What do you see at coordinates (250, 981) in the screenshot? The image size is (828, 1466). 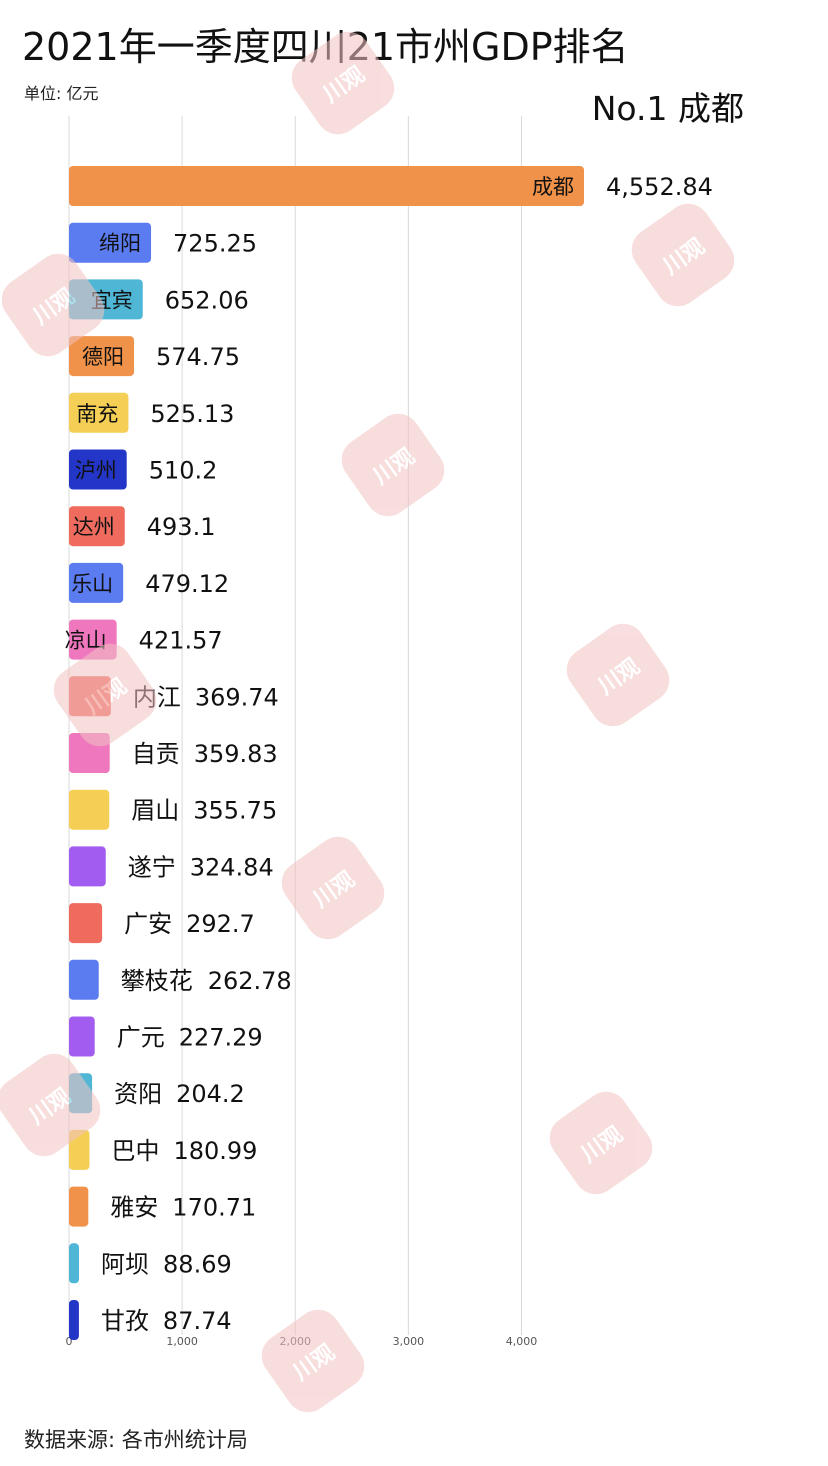 I see `value-label: 262.78` at bounding box center [250, 981].